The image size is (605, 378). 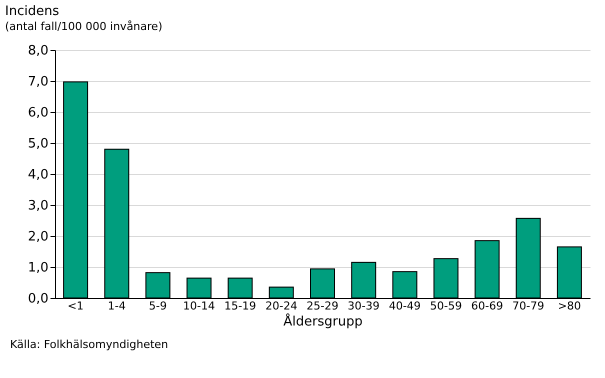 What do you see at coordinates (117, 306) in the screenshot?
I see `x-tick-label: 1-4` at bounding box center [117, 306].